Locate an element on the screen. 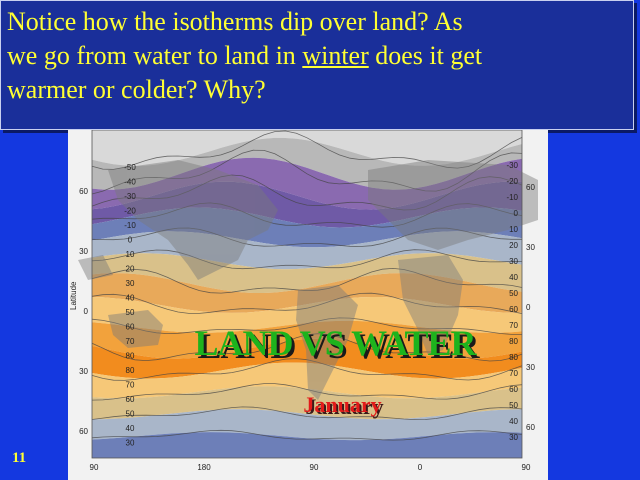  europe-asia-shape is located at coordinates (453, 205).